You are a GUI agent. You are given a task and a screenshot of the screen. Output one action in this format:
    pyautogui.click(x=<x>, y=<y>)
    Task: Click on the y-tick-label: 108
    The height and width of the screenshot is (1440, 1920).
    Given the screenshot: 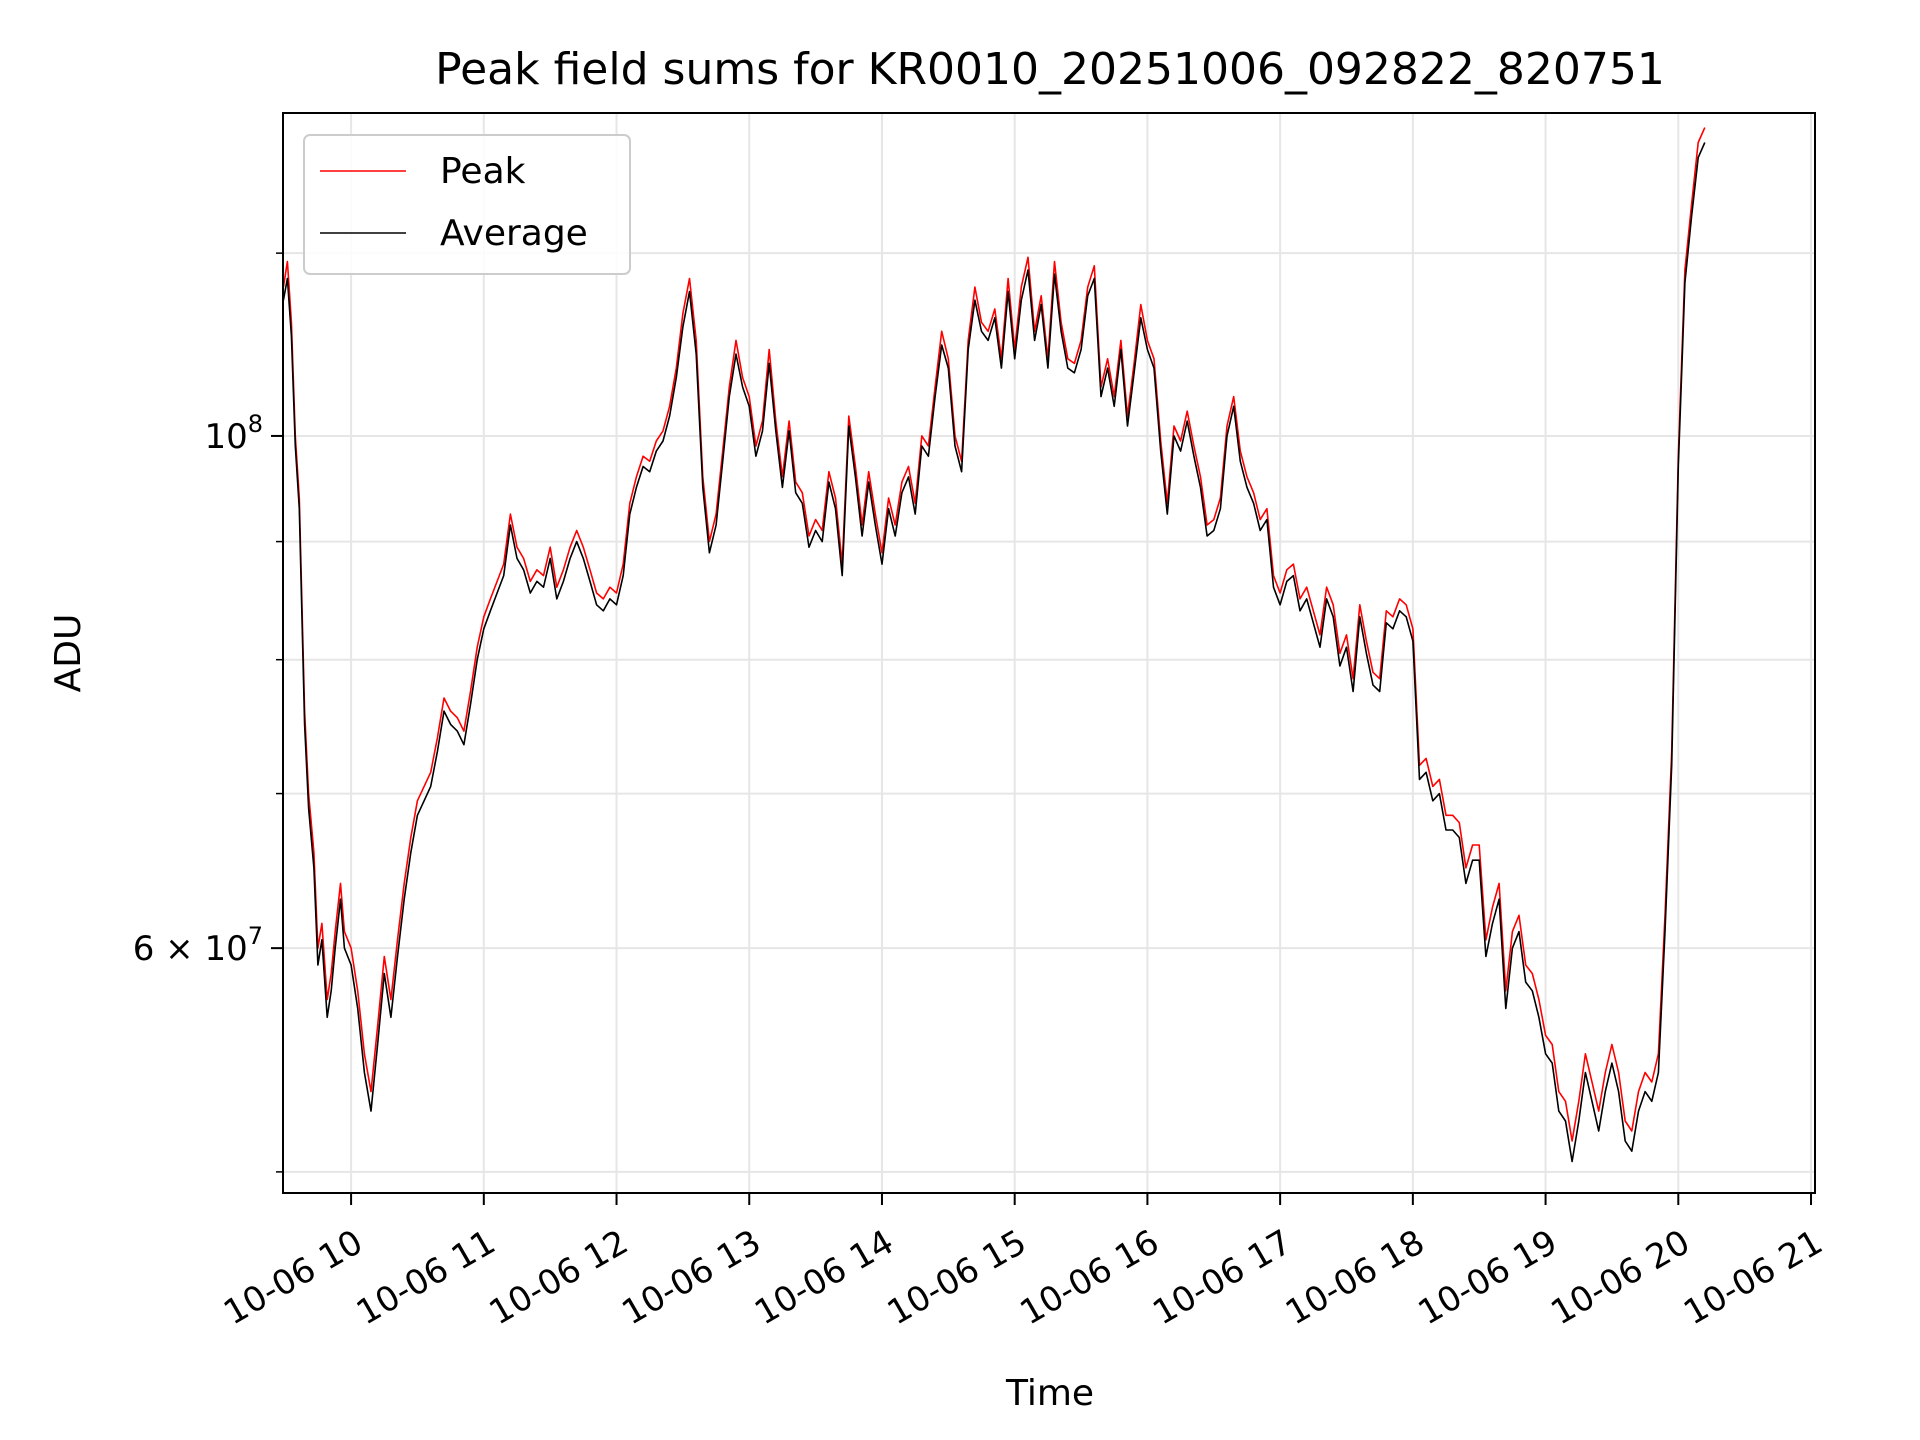 What is the action you would take?
    pyautogui.click(x=233, y=433)
    